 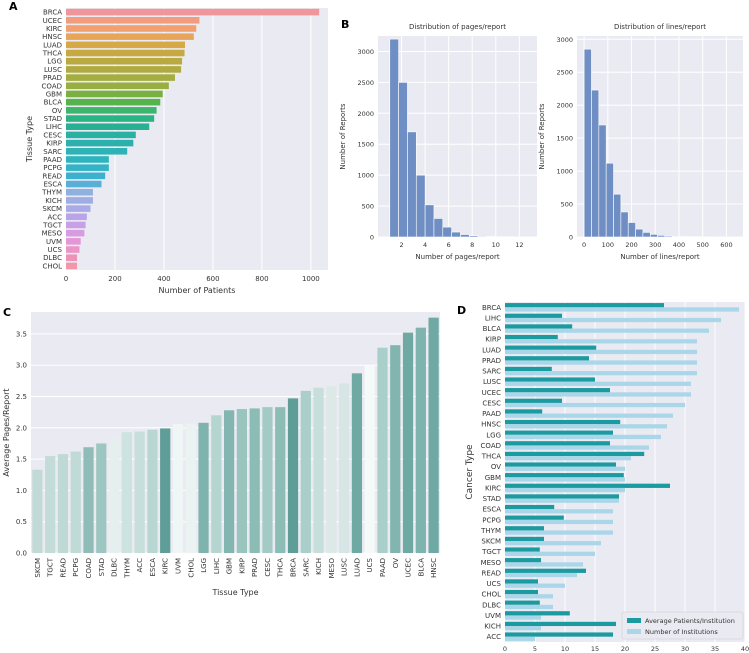 I want to click on x-tick-label: 6, so click(x=449, y=245).